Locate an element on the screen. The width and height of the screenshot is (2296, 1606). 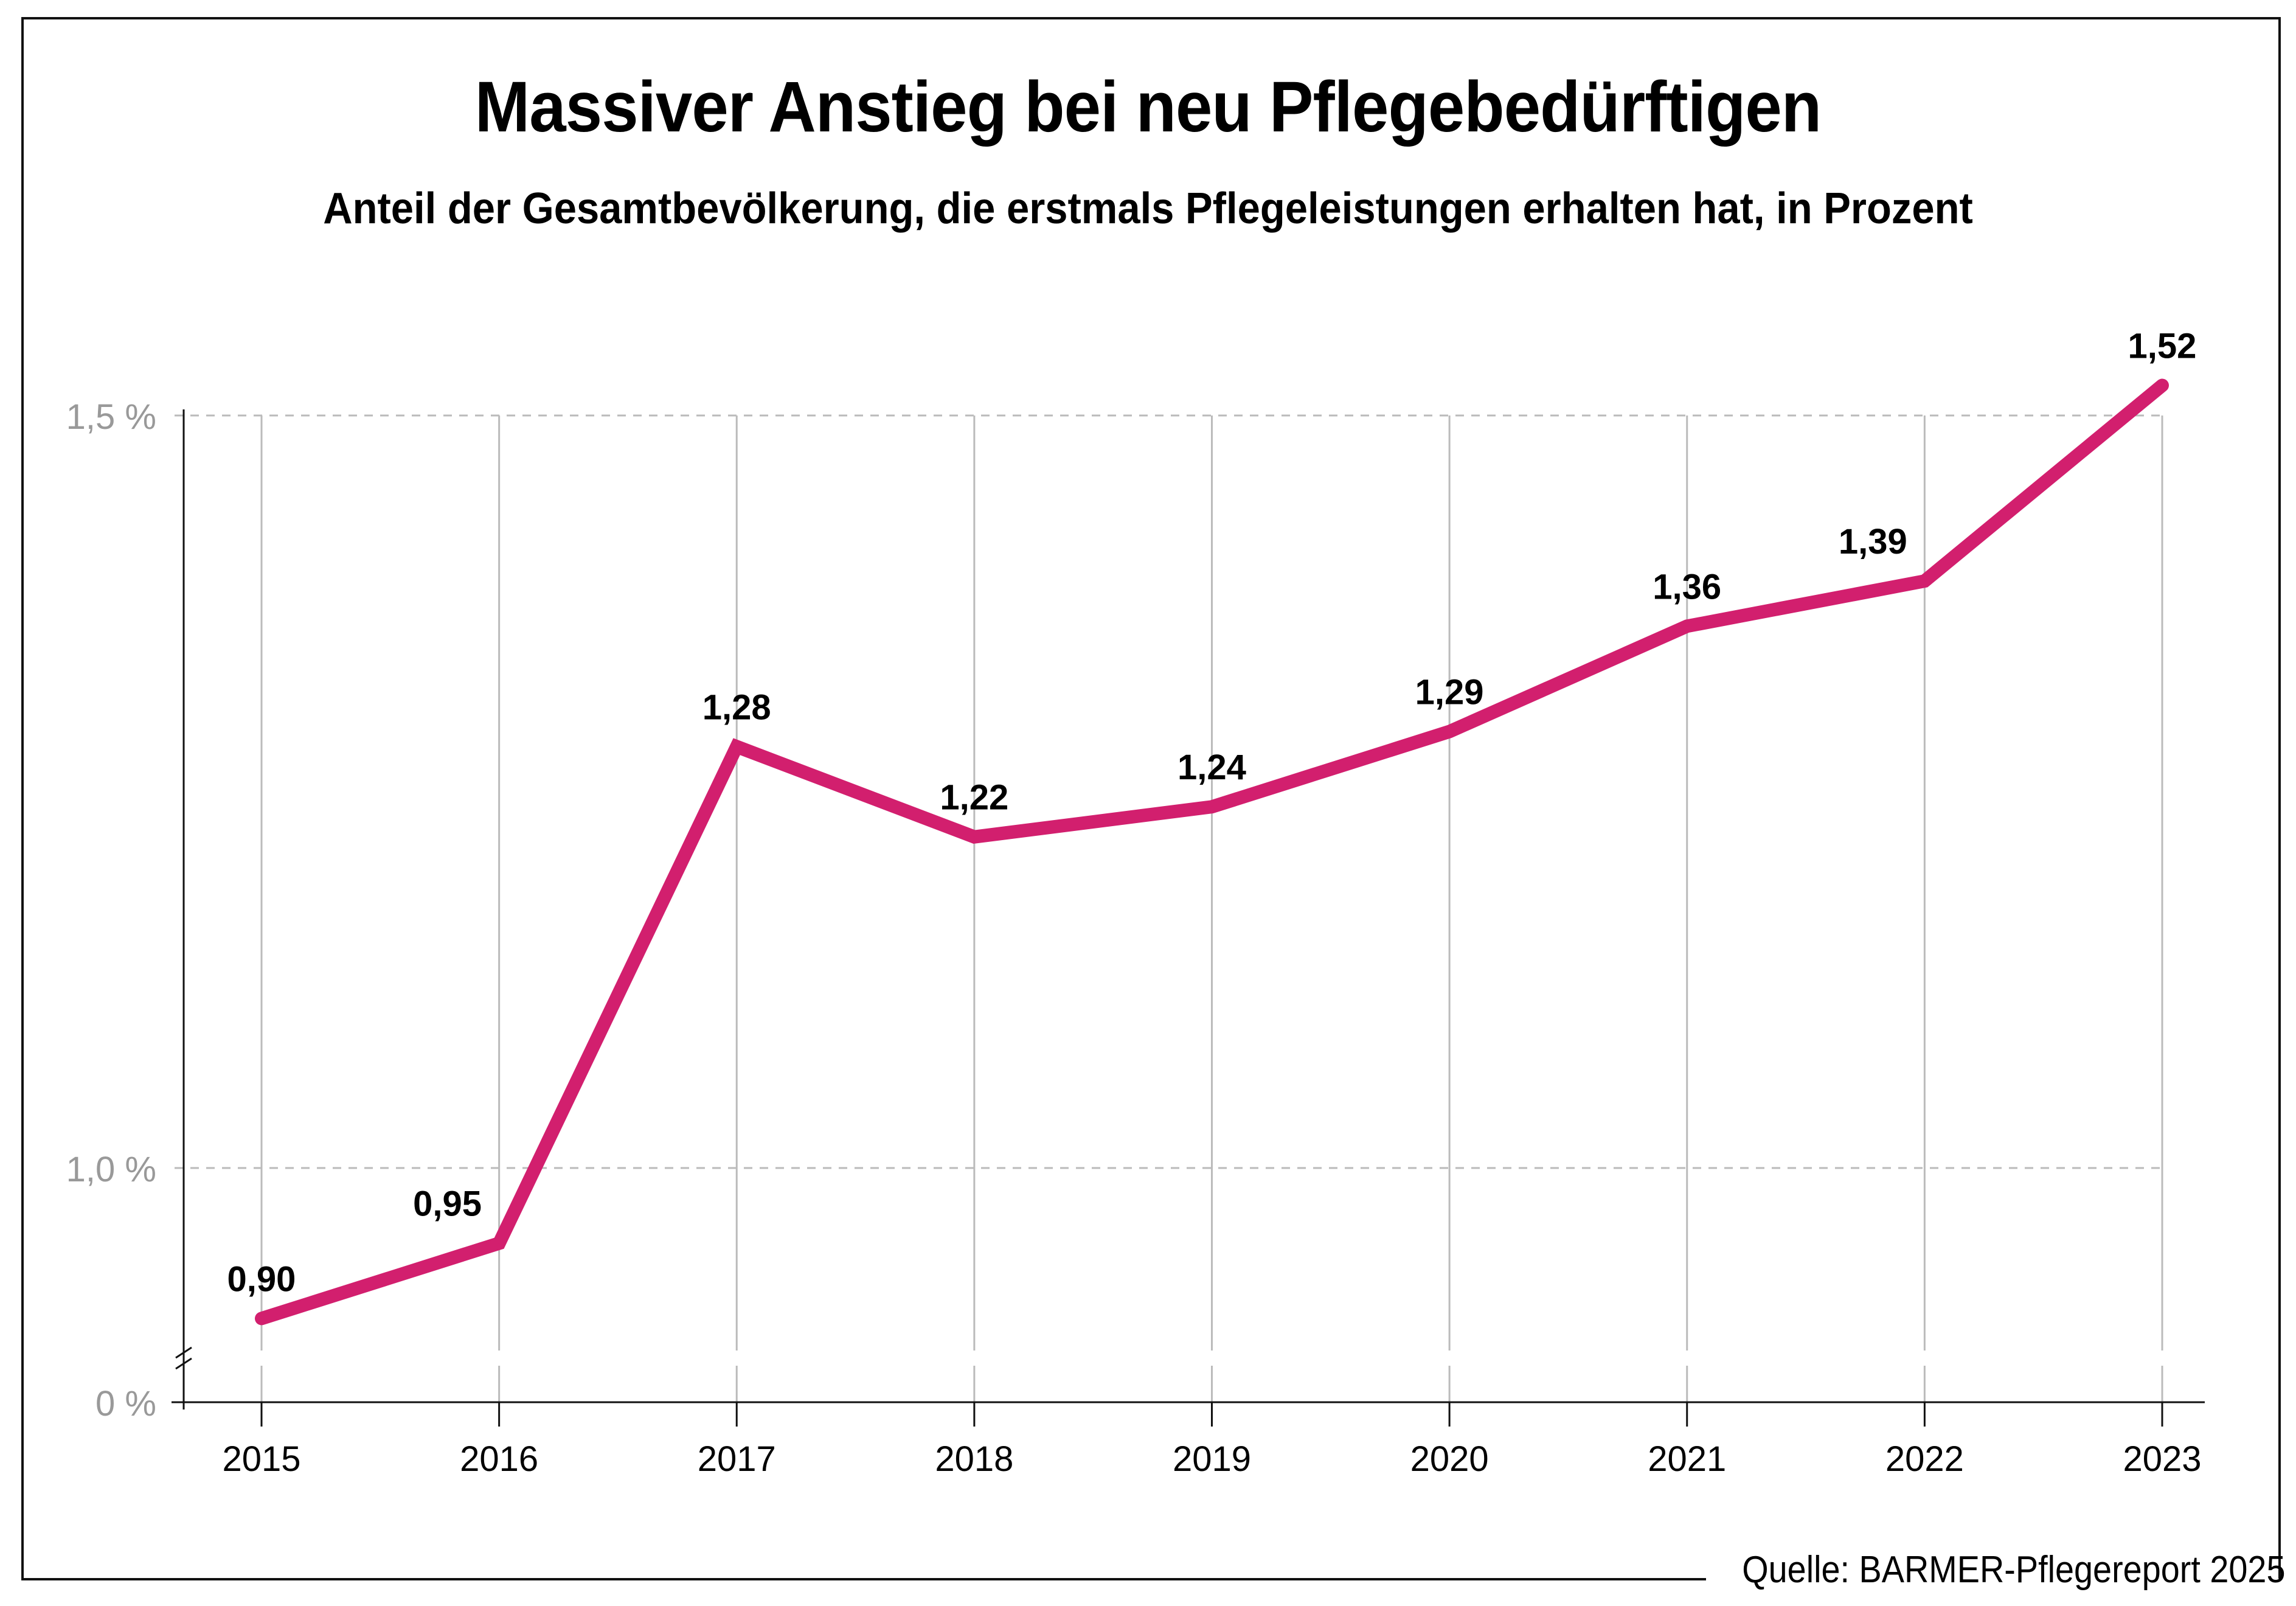
data-label: 1,28 is located at coordinates (736, 707).